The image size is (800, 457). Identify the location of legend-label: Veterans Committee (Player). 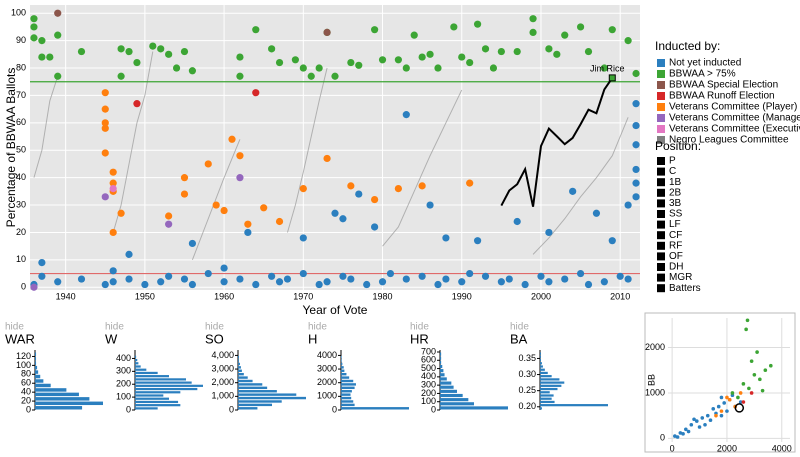
(733, 107).